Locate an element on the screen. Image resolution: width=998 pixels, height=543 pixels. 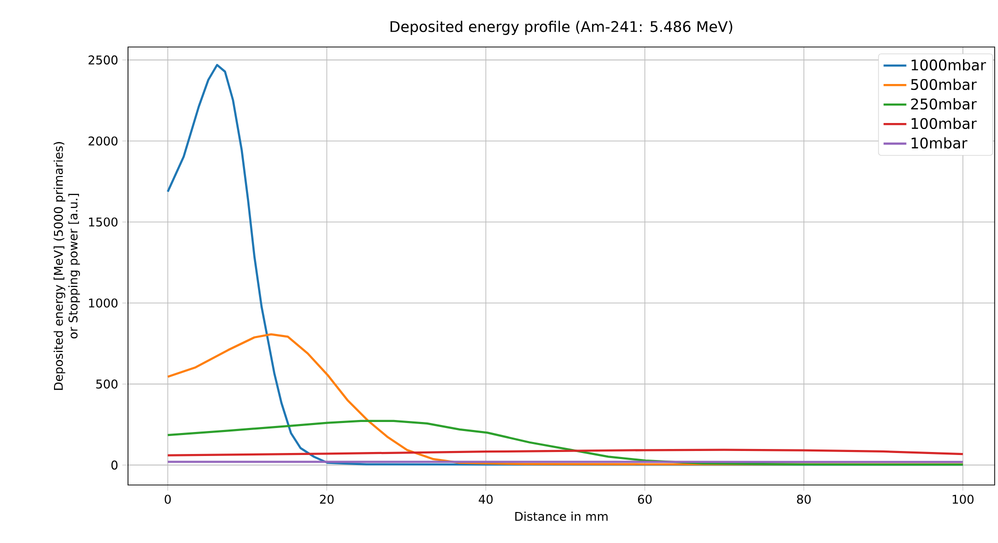
x-tick-label: 80 is located at coordinates (804, 499).